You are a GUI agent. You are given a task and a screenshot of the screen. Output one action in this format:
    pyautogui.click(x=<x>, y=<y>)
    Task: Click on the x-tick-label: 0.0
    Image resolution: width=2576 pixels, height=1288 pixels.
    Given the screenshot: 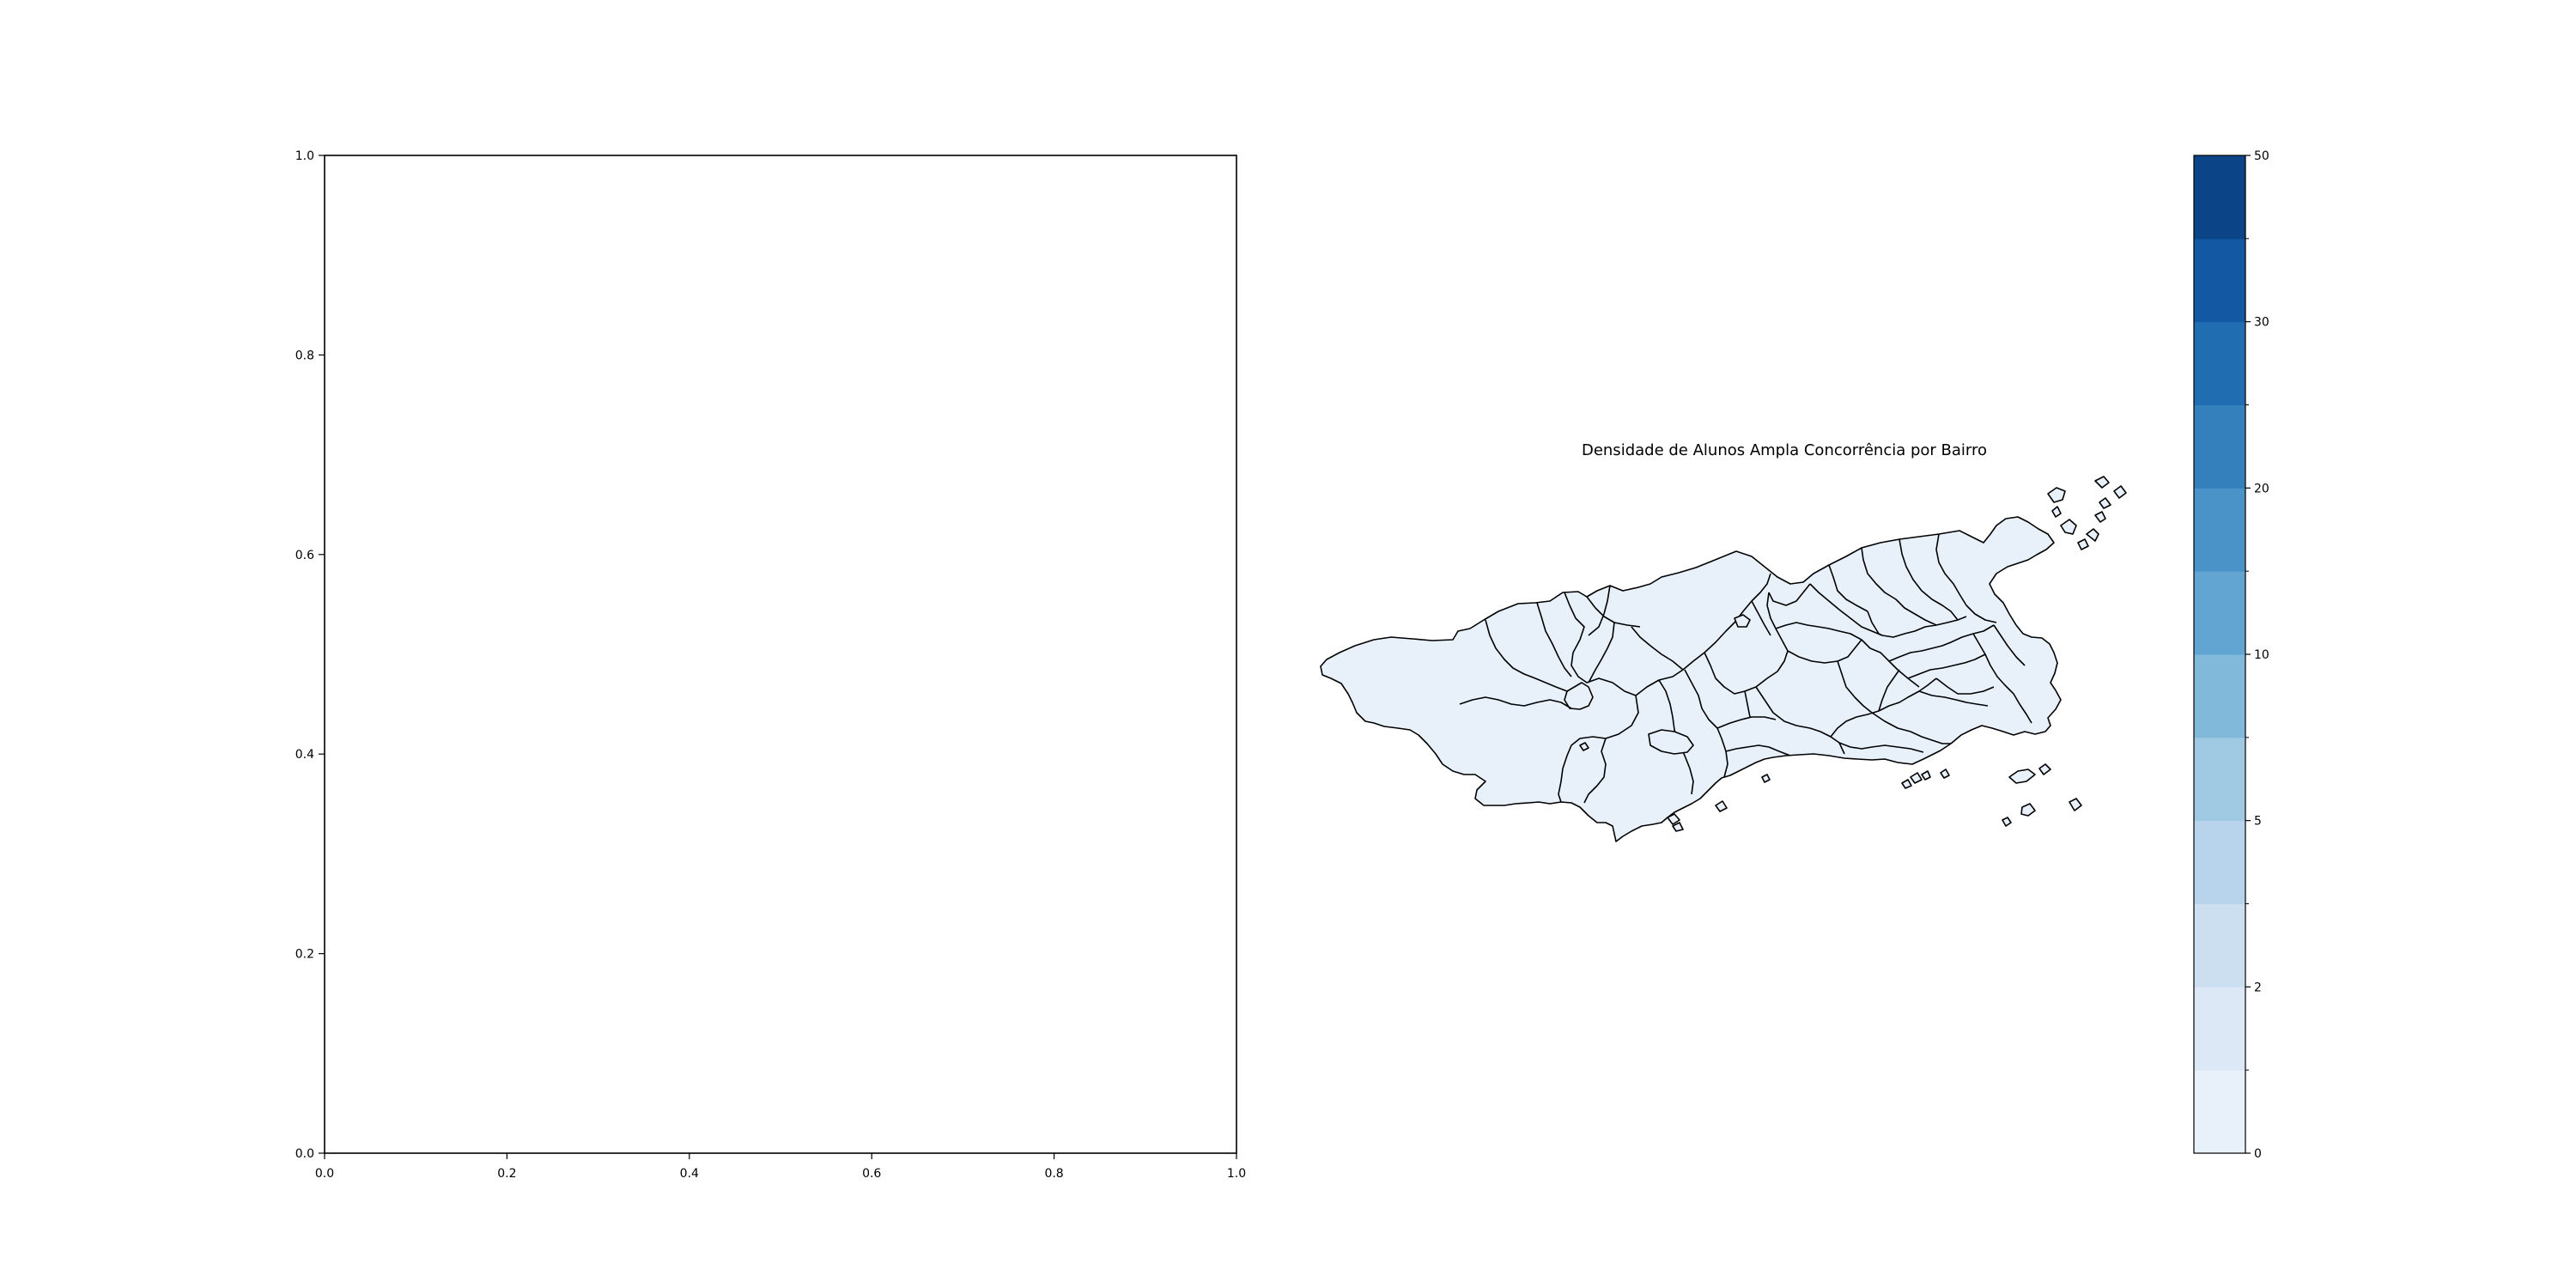 What is the action you would take?
    pyautogui.click(x=324, y=1174)
    